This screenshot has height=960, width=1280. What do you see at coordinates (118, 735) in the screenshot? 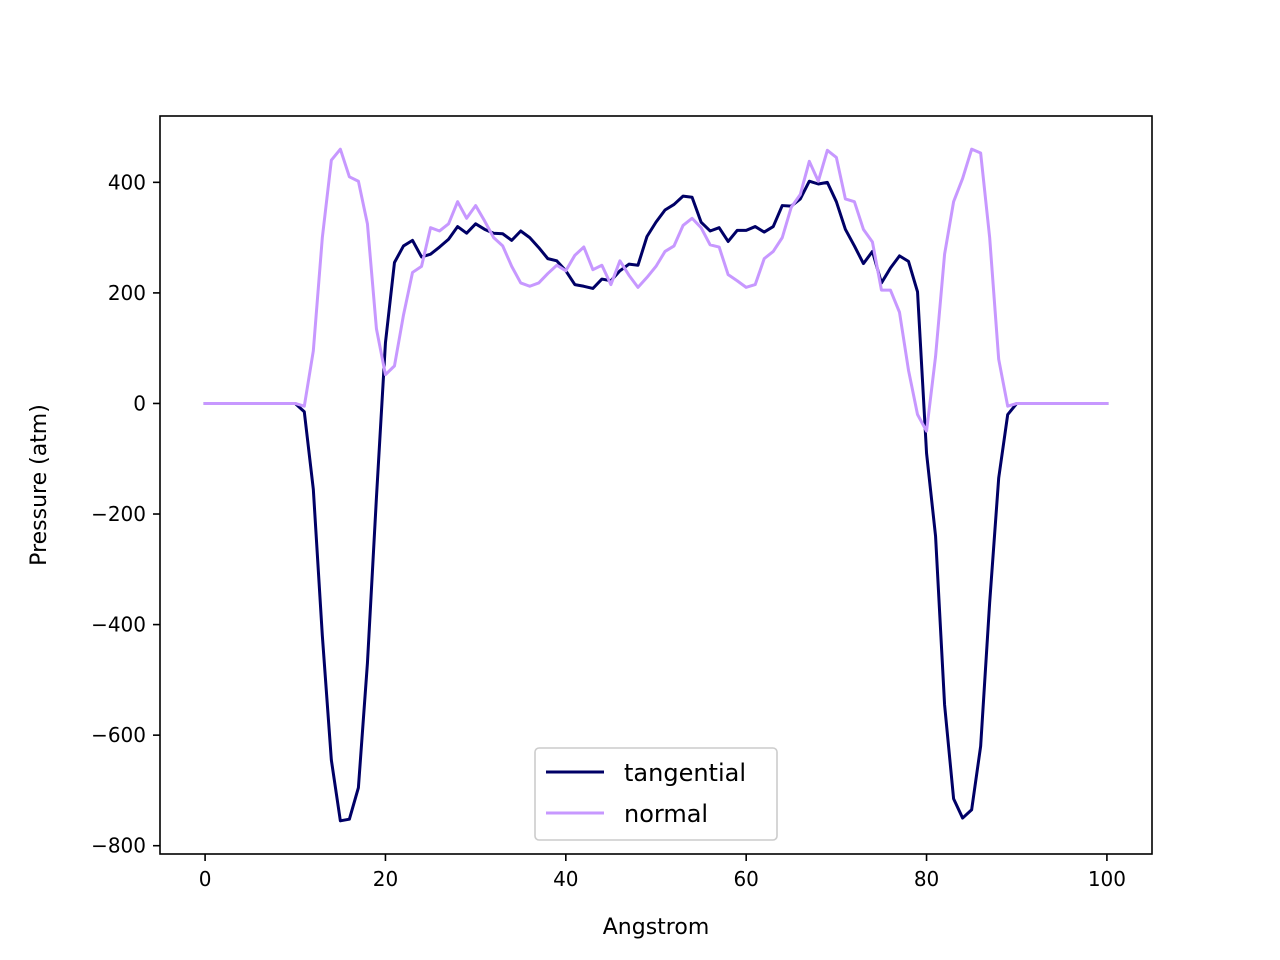
I see `y-tick-label: −600` at bounding box center [118, 735].